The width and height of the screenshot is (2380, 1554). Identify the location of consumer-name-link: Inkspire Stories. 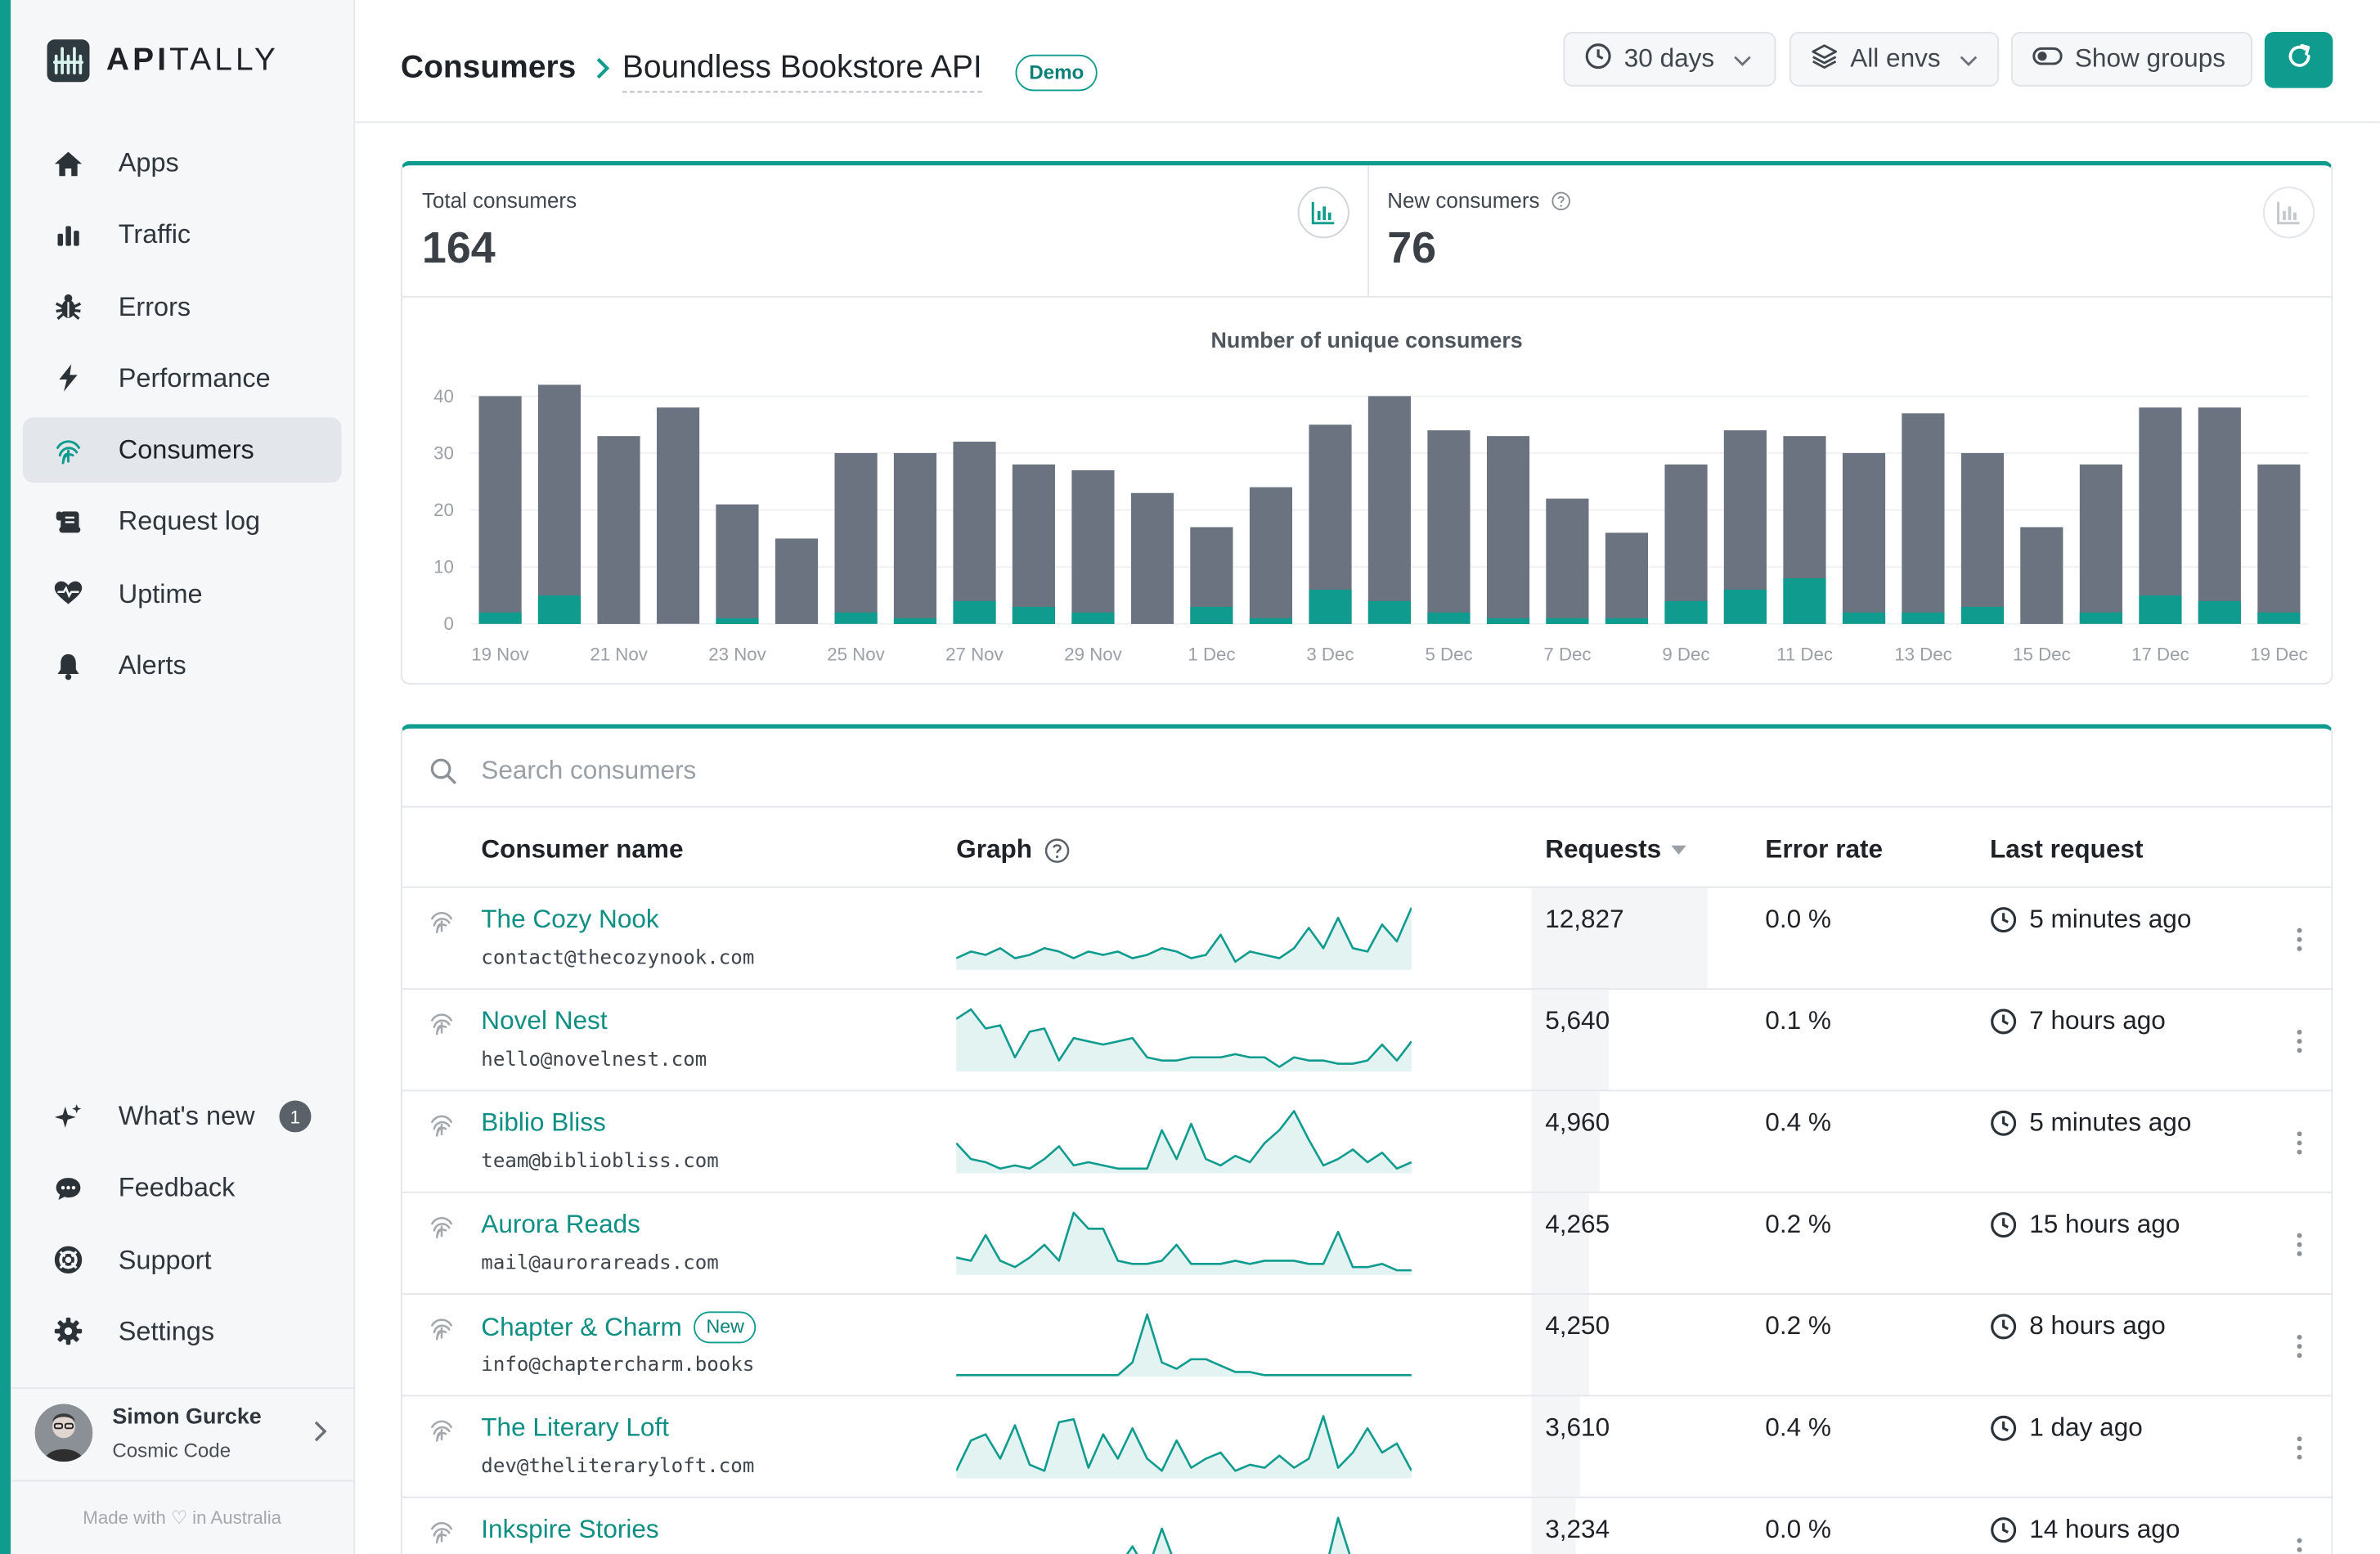
(570, 1530).